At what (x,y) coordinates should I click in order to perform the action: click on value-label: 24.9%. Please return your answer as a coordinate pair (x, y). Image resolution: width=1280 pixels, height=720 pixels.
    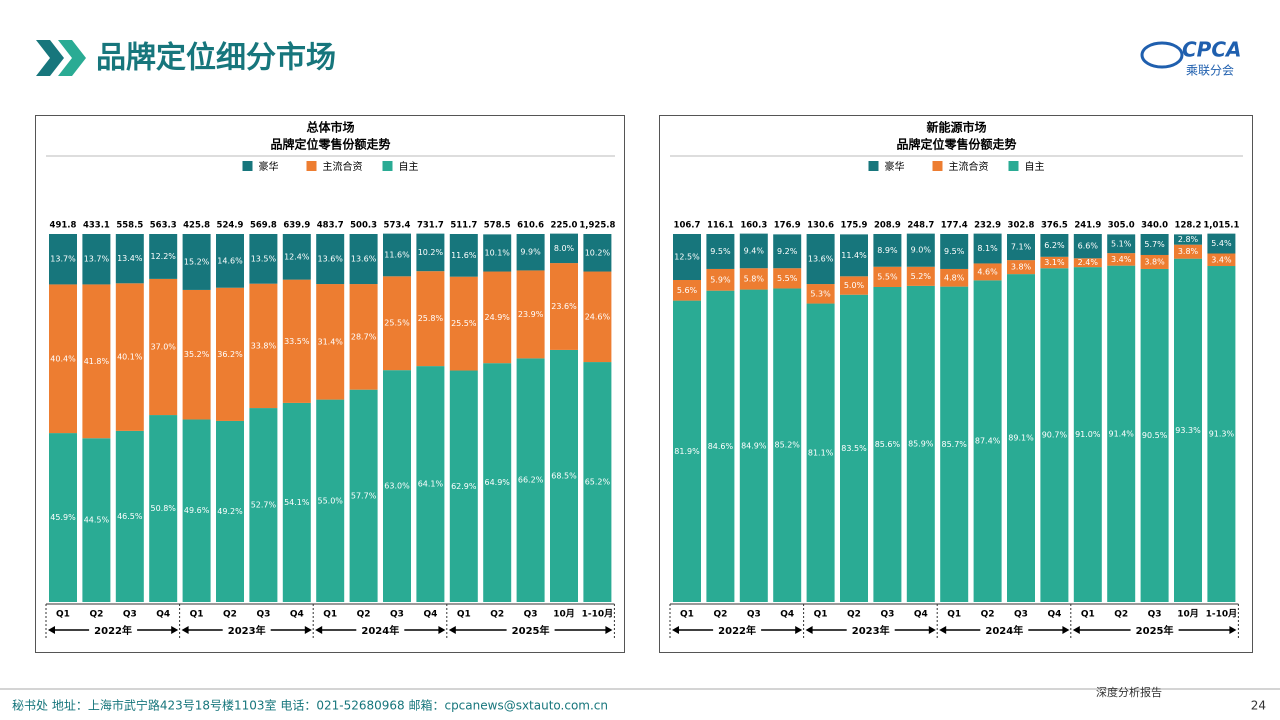
    Looking at the image, I should click on (497, 317).